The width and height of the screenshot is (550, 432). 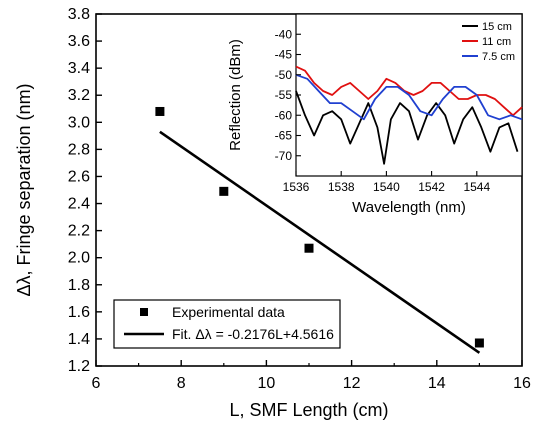 What do you see at coordinates (296, 187) in the screenshot?
I see `inset-x-tick-label: 1536` at bounding box center [296, 187].